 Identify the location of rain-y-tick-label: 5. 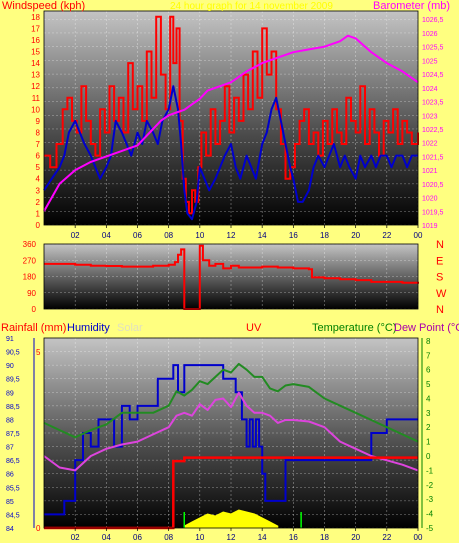
(38, 352).